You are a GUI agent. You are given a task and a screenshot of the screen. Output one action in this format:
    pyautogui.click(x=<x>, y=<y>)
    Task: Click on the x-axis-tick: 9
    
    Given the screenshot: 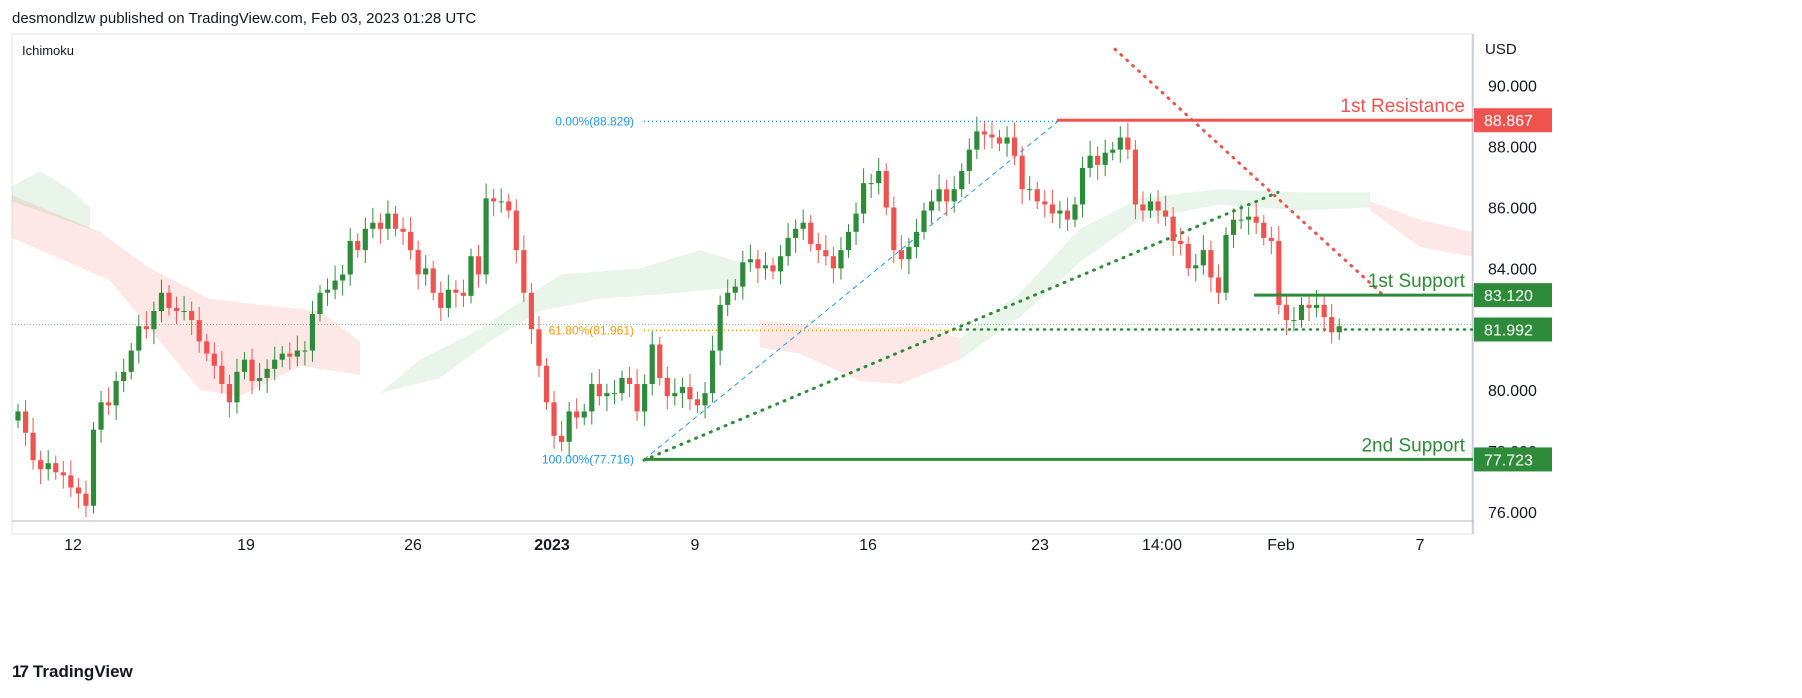 What is the action you would take?
    pyautogui.click(x=695, y=545)
    